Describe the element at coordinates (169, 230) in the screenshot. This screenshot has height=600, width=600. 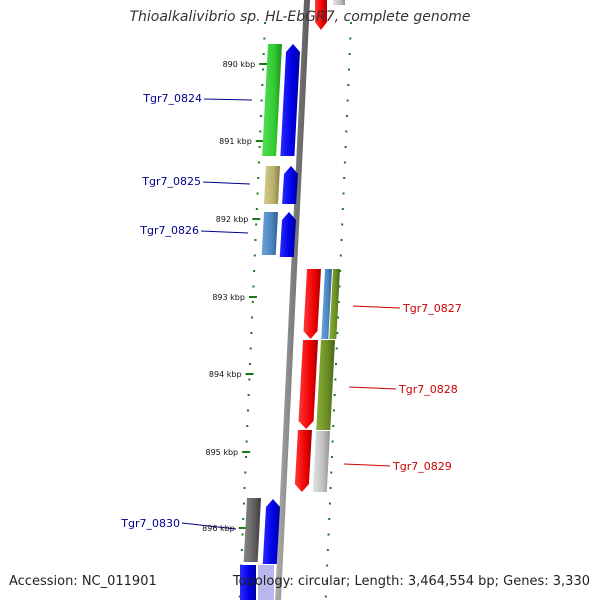
I see `gene-label: Tgr7_0826` at that location.